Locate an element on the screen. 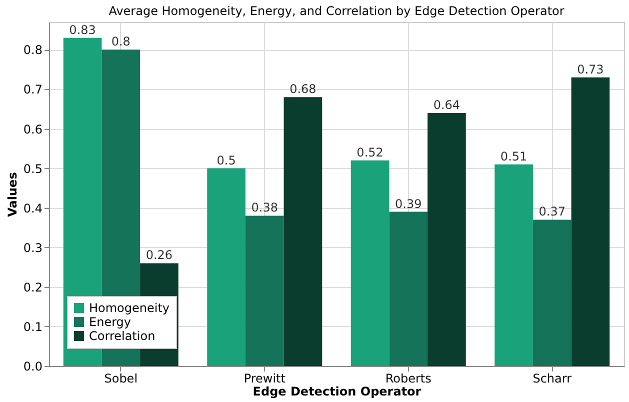 The width and height of the screenshot is (629, 402). legend-label: Correlation is located at coordinates (122, 336).